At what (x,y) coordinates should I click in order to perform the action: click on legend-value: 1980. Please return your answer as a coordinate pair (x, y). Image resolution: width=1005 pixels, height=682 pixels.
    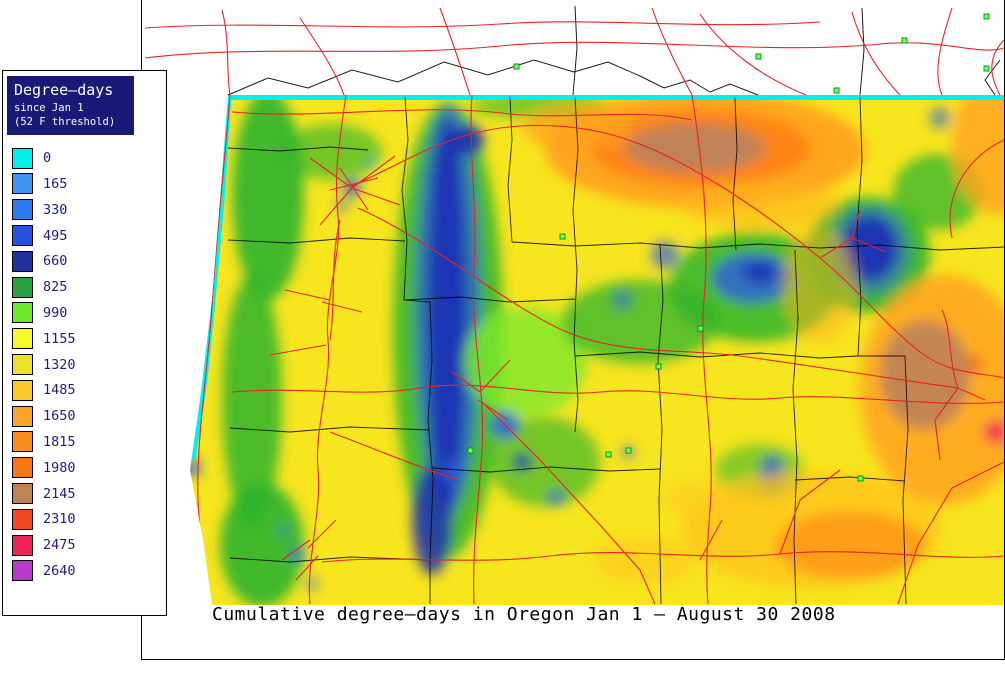
    Looking at the image, I should click on (59, 467).